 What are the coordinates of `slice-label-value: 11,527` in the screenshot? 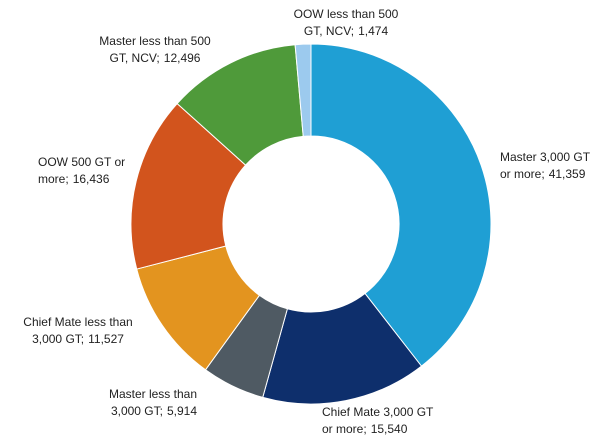 It's located at (106, 339).